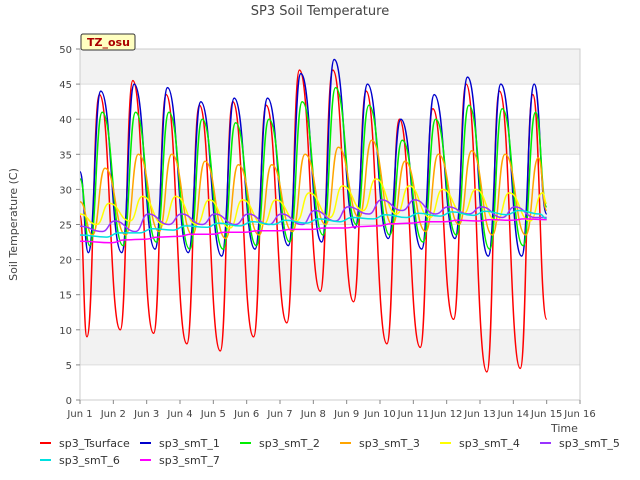 The width and height of the screenshot is (640, 480). Describe the element at coordinates (579, 414) in the screenshot. I see `x-tick-label: Jun 16` at that location.